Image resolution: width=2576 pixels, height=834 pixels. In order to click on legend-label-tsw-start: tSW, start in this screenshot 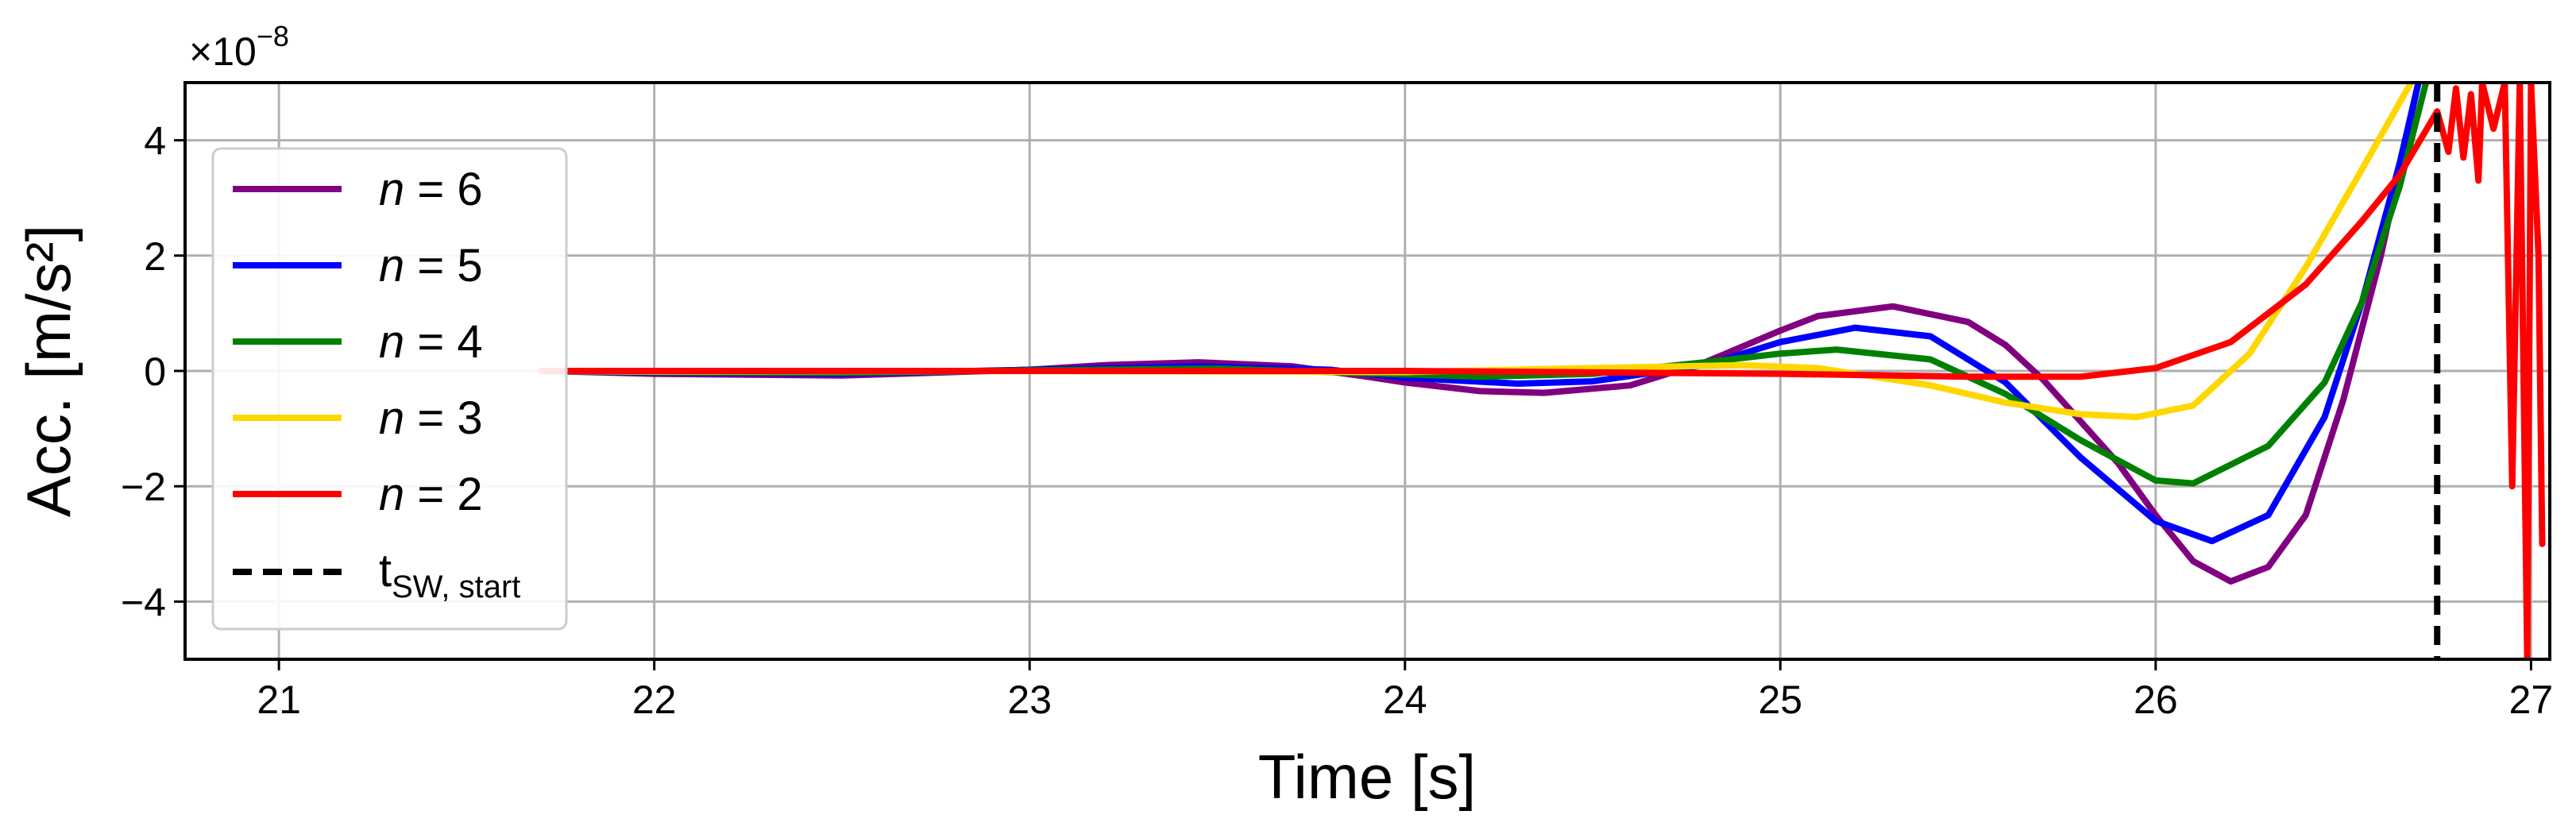, I will do `click(450, 574)`.